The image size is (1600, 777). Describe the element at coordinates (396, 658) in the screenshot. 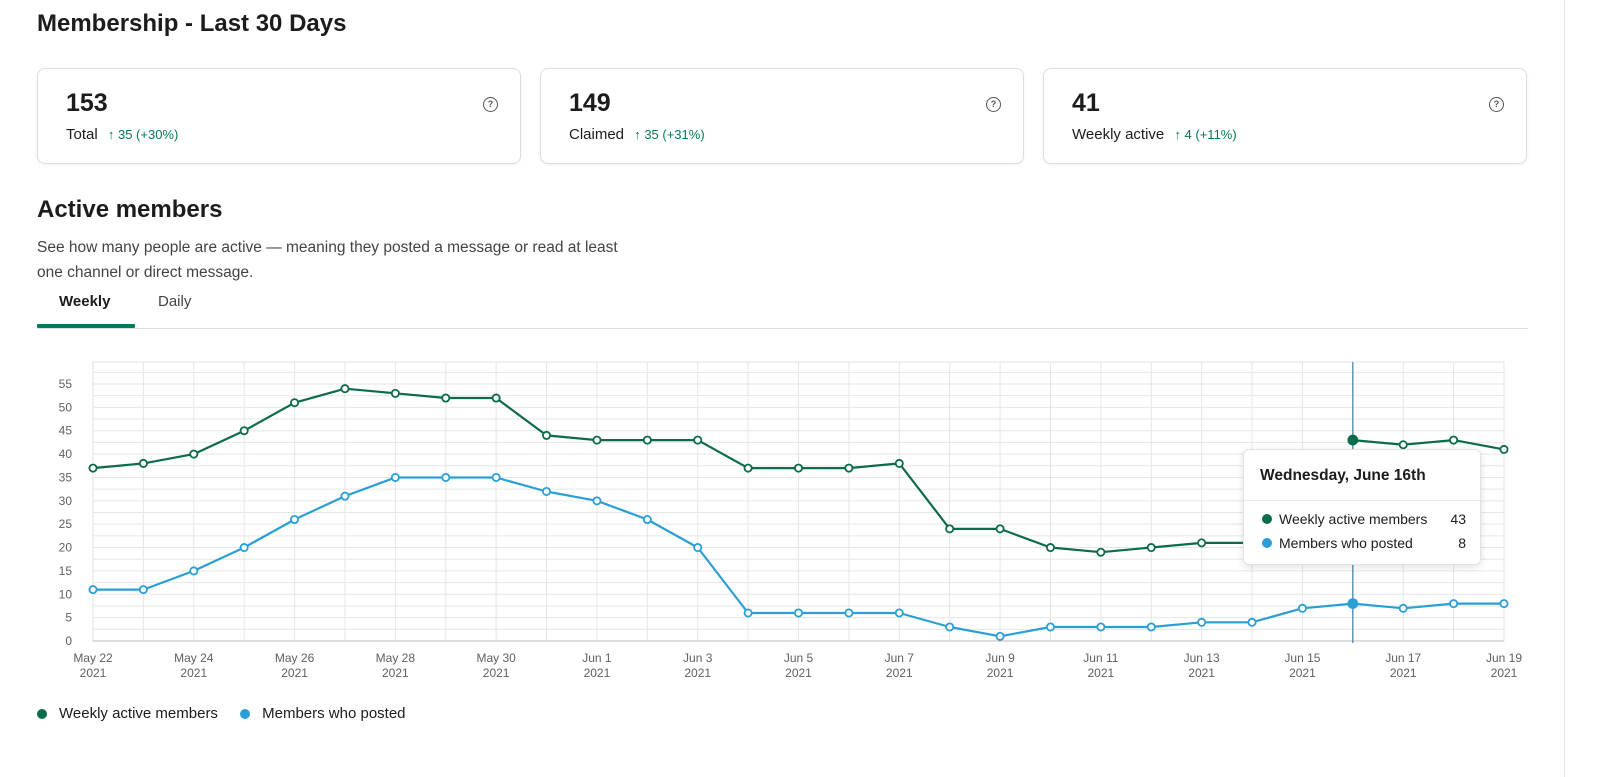

I see `x-tick-label: May 28` at that location.